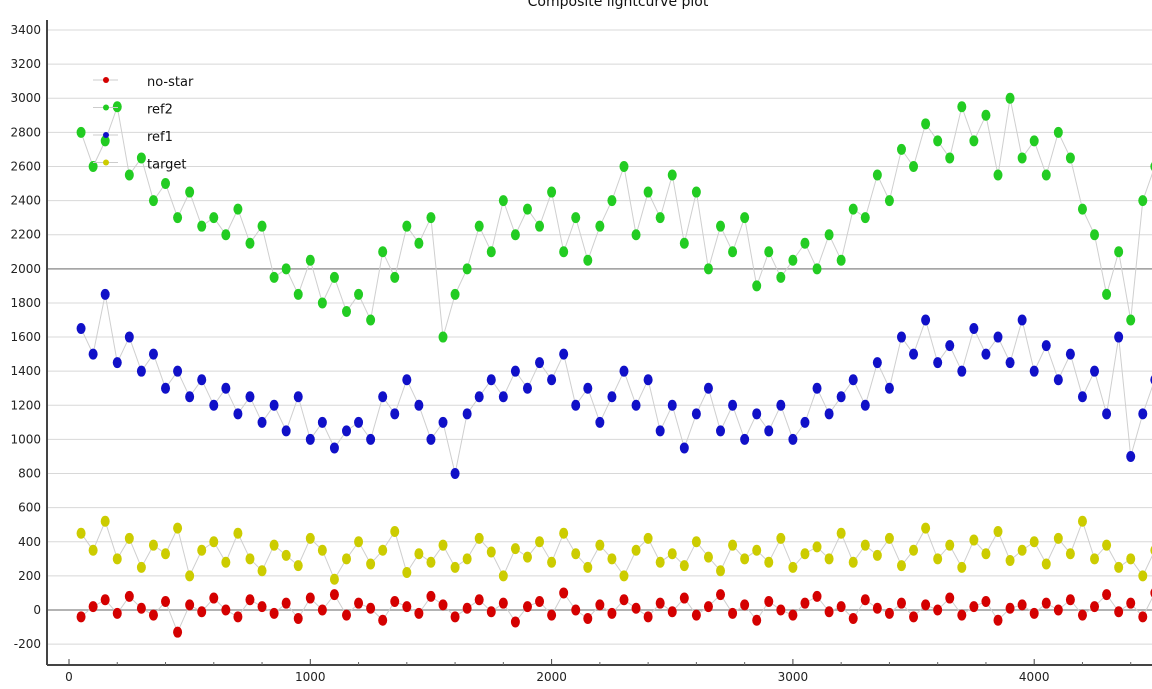  Describe the element at coordinates (160, 137) in the screenshot. I see `legend-label-ref1: ref1` at that location.